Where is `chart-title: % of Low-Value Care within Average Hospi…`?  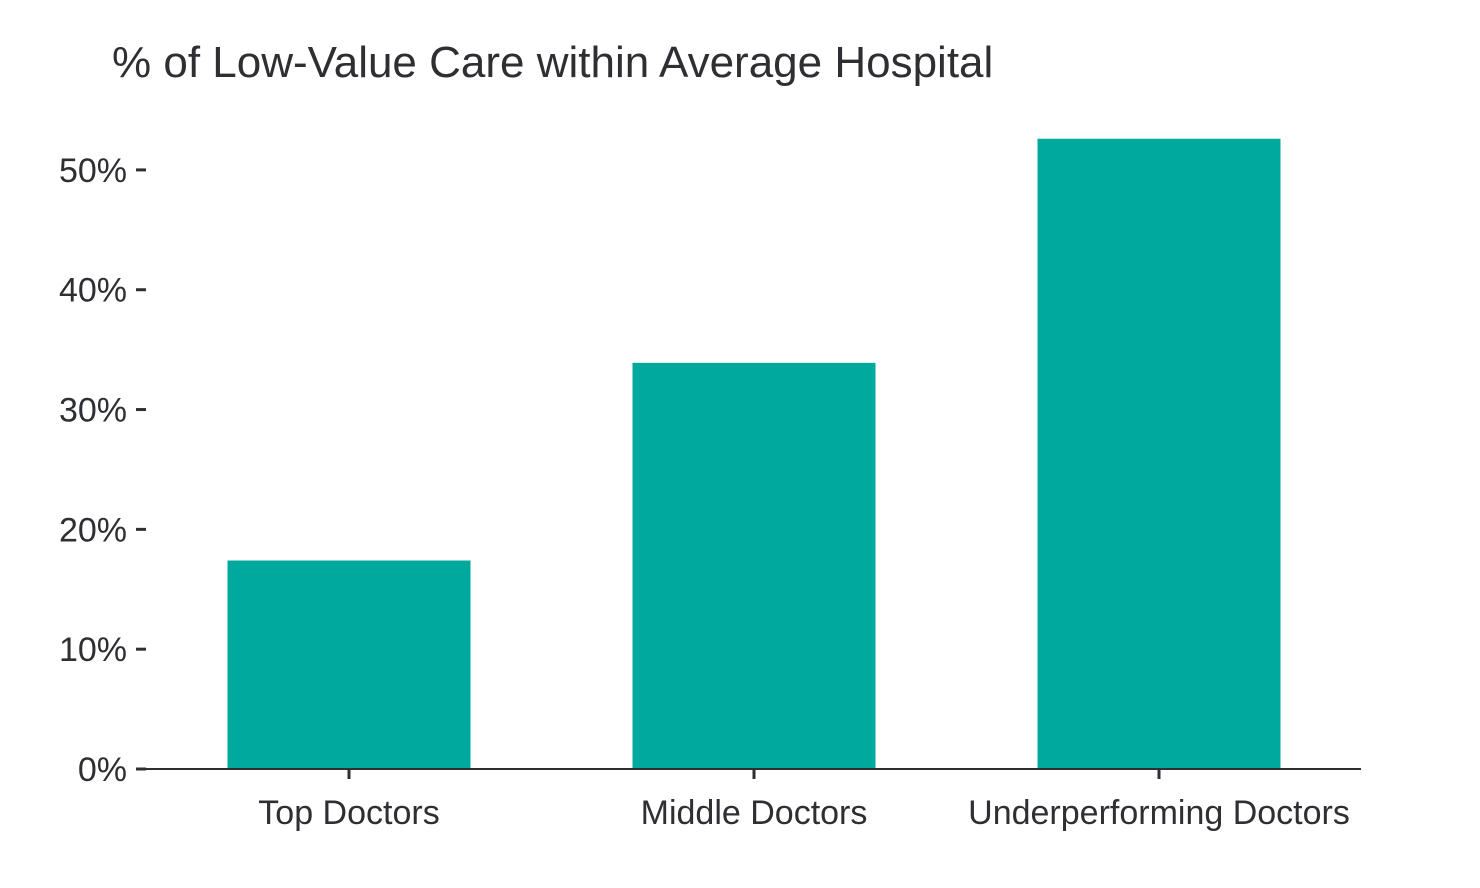
chart-title: % of Low-Value Care within Average Hospi… is located at coordinates (552, 62).